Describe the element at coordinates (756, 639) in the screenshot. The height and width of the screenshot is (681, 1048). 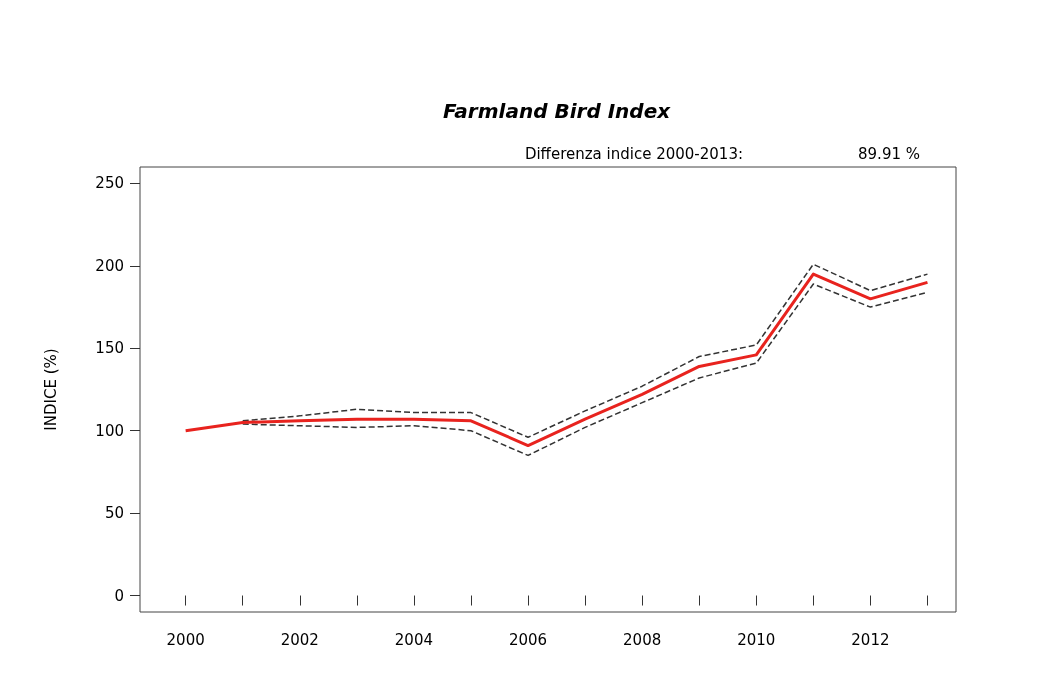
I see `x-tick-label: 2010` at that location.